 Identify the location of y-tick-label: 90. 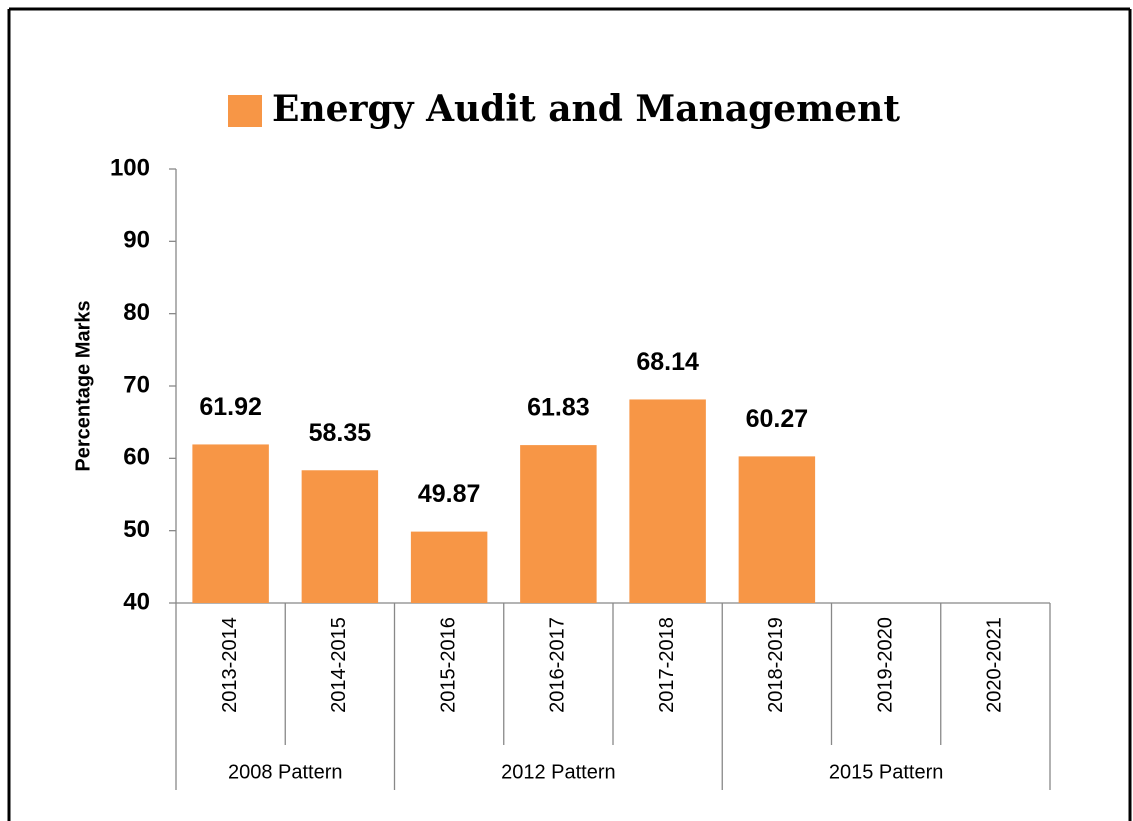
(136, 240).